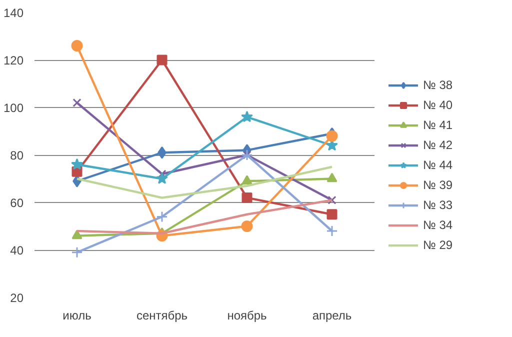  What do you see at coordinates (13, 61) in the screenshot?
I see `y-tick-label: 120` at bounding box center [13, 61].